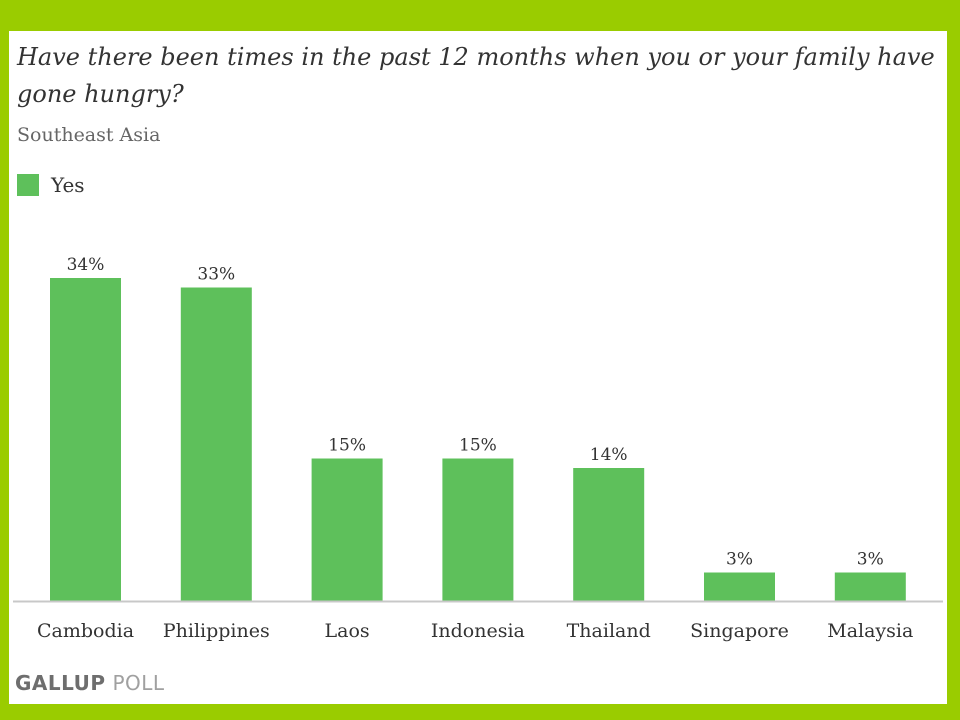 This screenshot has height=720, width=960. What do you see at coordinates (85, 439) in the screenshot?
I see `bar-cambodia` at bounding box center [85, 439].